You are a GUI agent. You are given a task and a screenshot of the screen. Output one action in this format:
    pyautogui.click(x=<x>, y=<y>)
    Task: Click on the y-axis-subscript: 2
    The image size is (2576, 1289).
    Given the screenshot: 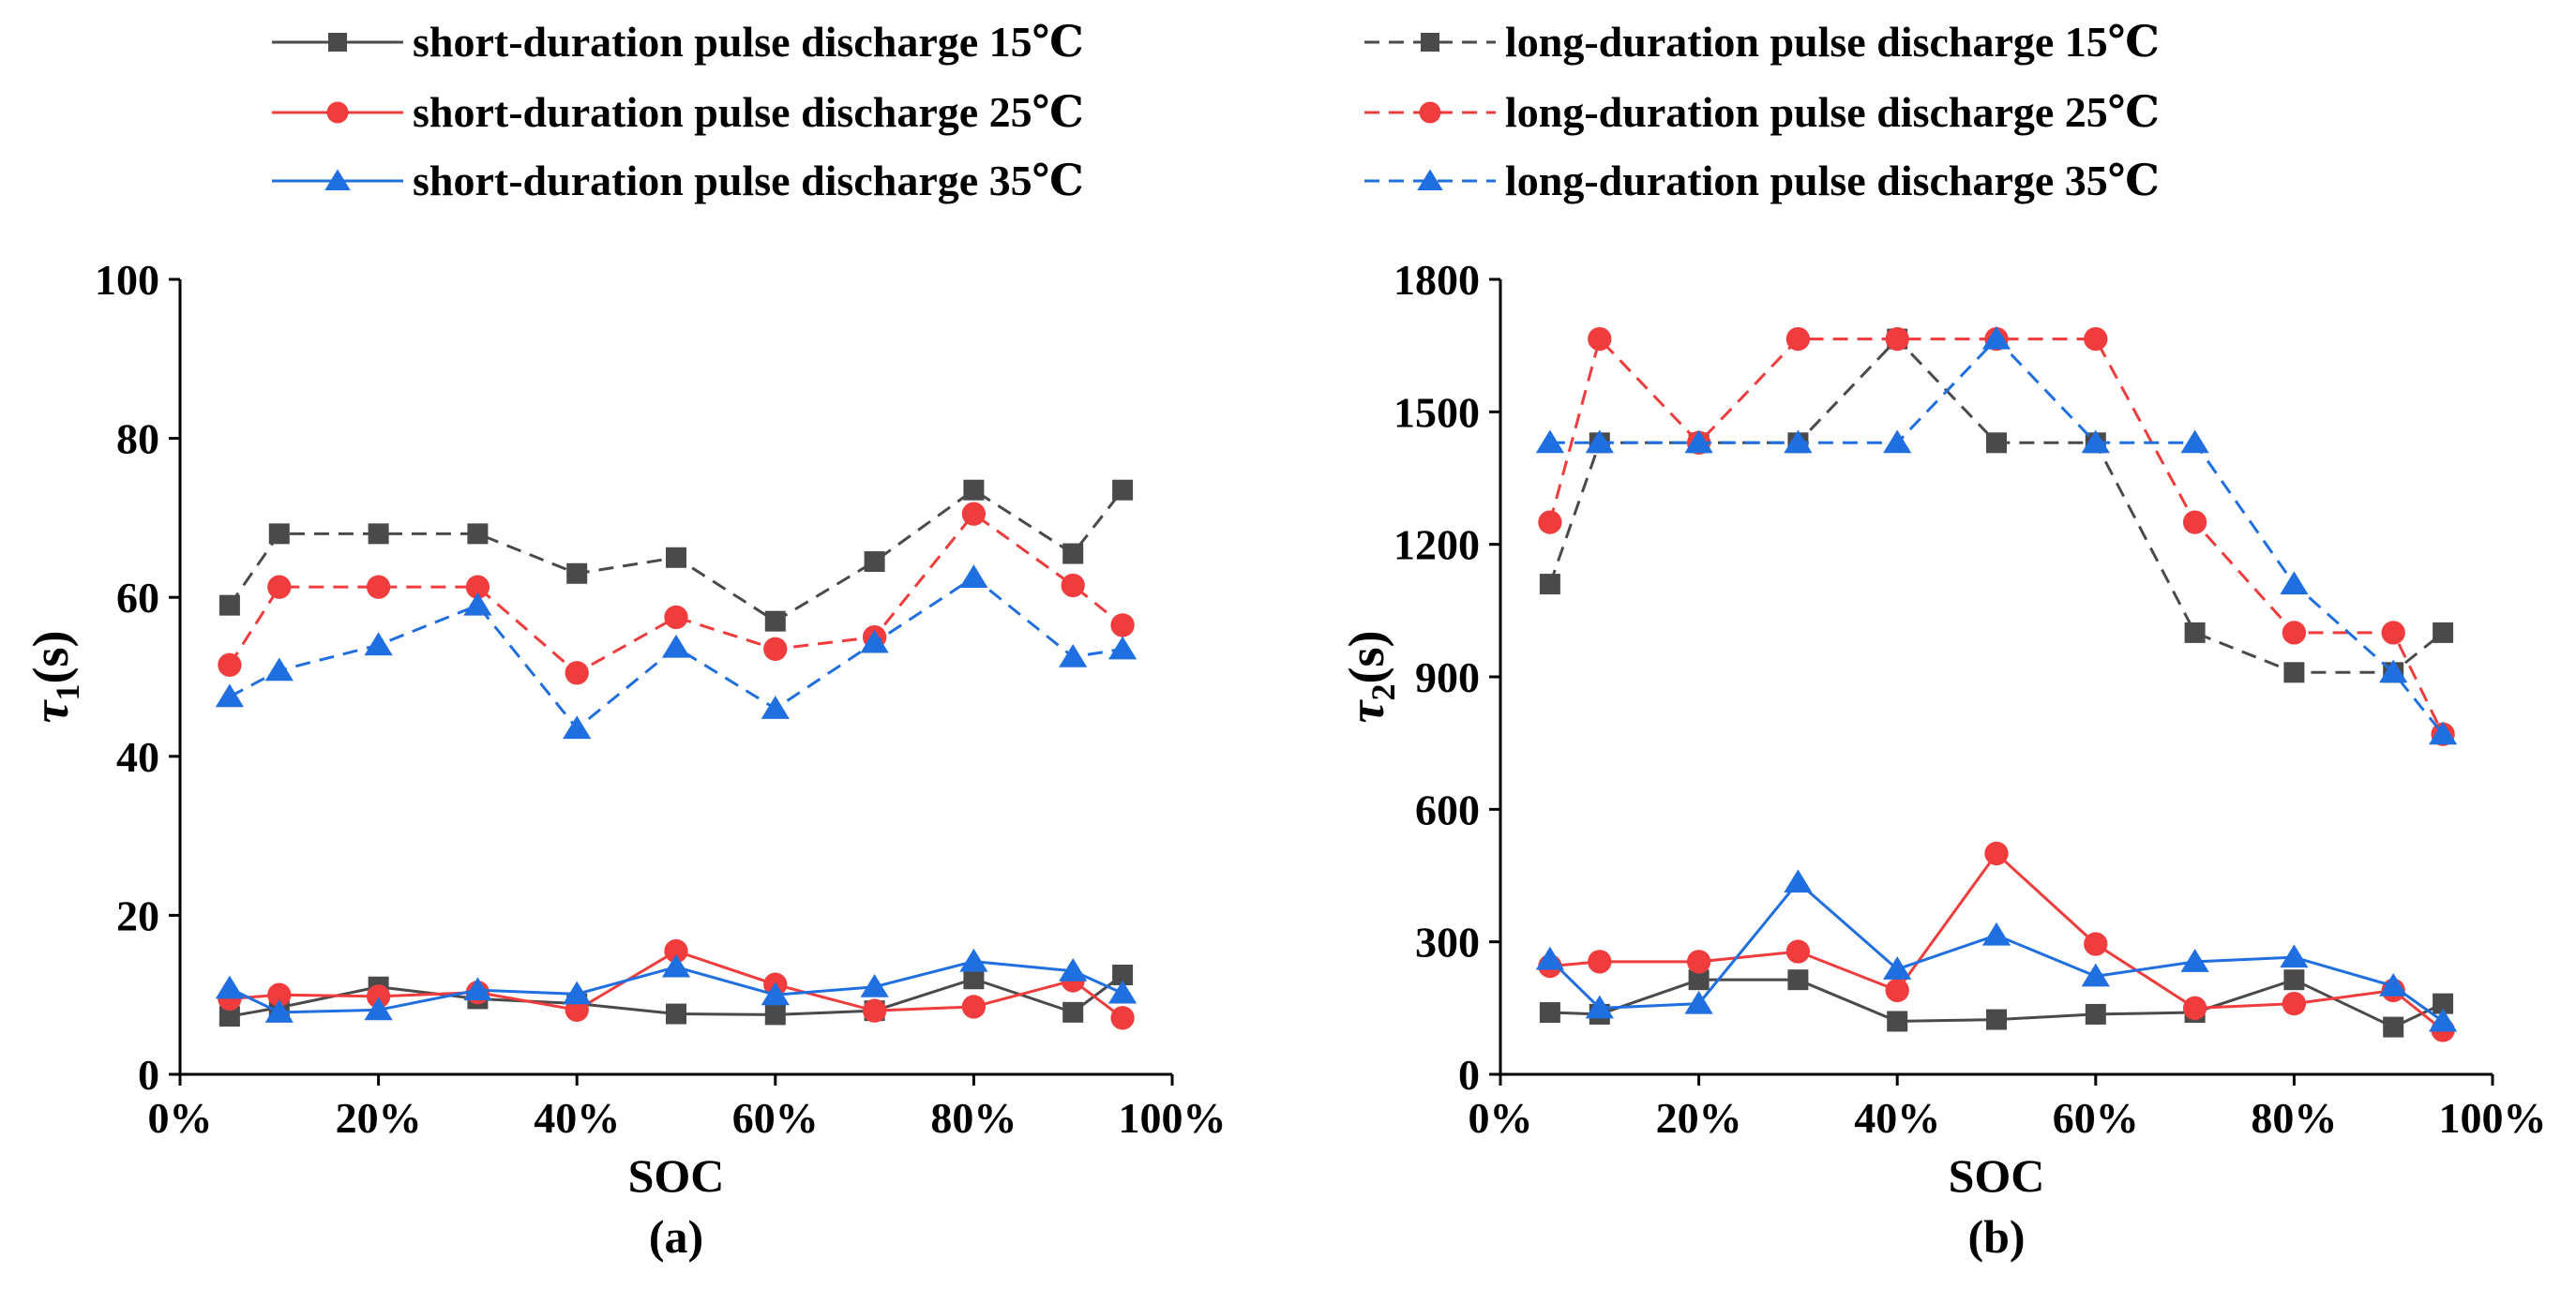 What is the action you would take?
    pyautogui.click(x=1383, y=692)
    